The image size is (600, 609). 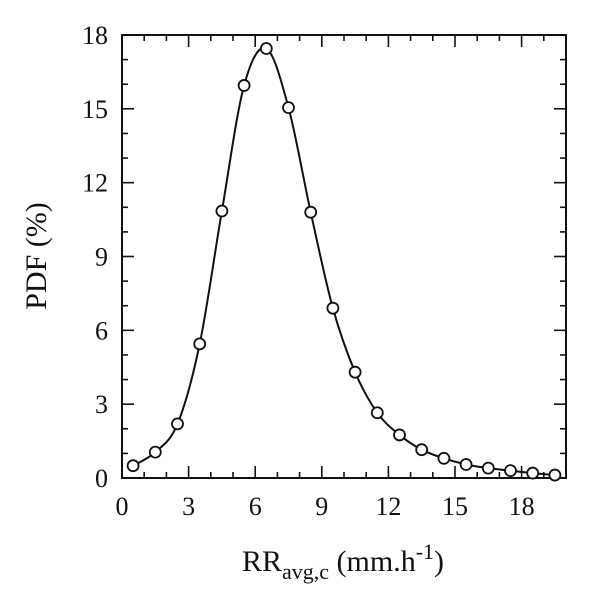 What do you see at coordinates (101, 257) in the screenshot?
I see `y-tick-label: 9` at bounding box center [101, 257].